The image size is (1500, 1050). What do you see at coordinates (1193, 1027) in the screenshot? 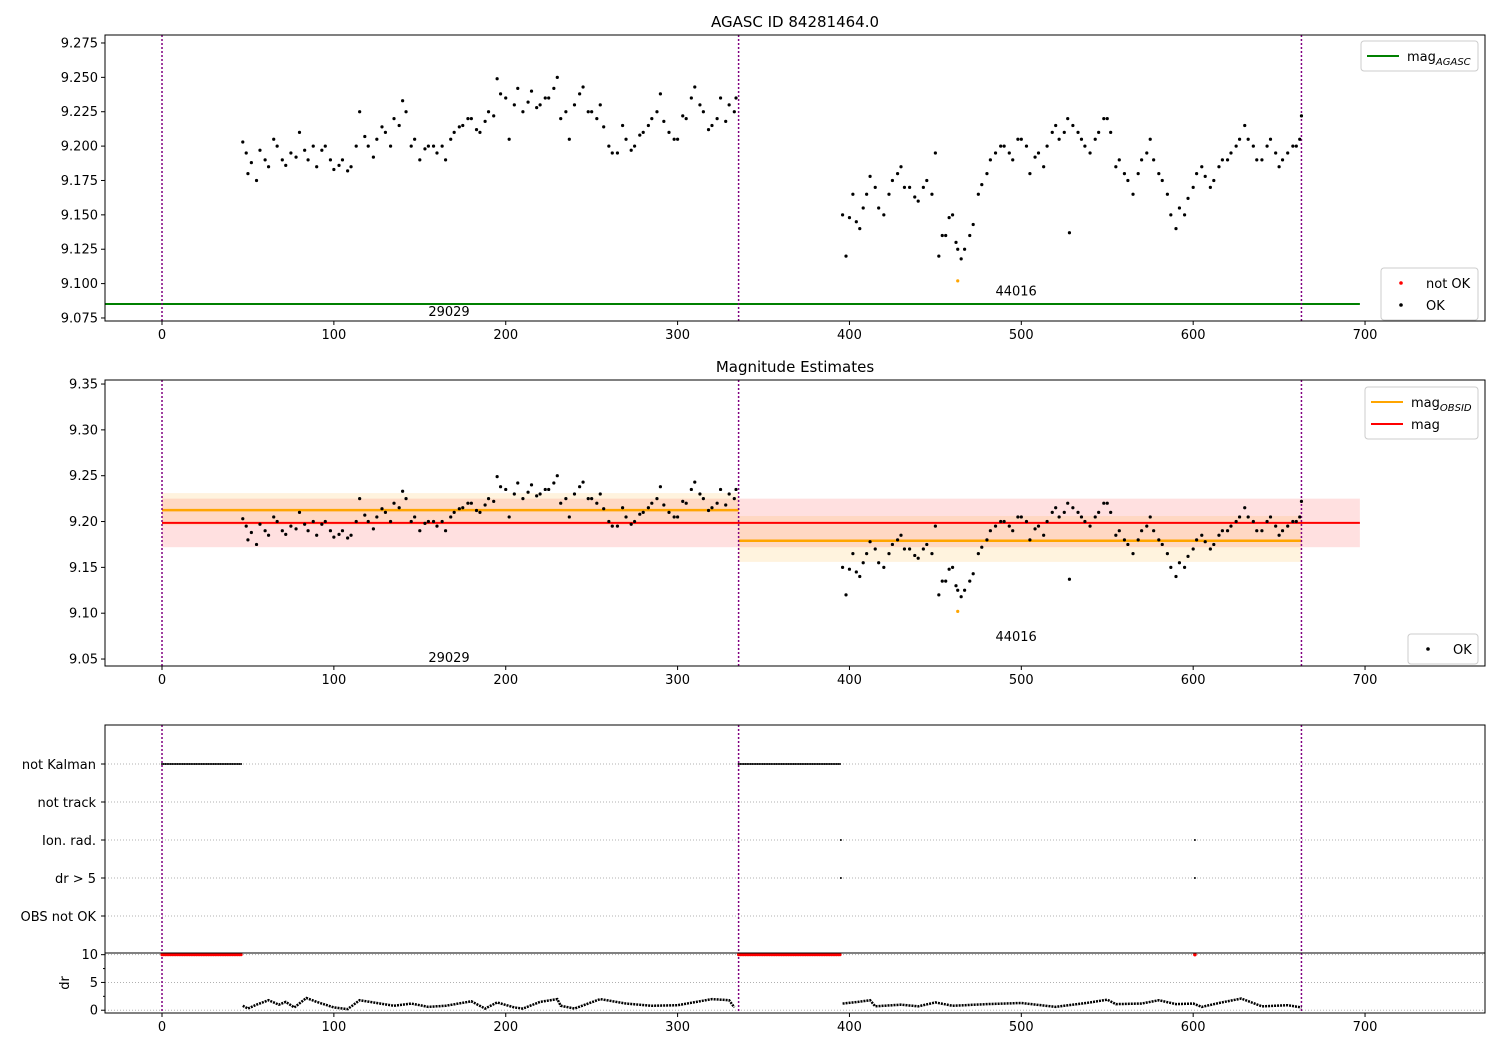
I see `x-tick-label: 600` at bounding box center [1193, 1027].